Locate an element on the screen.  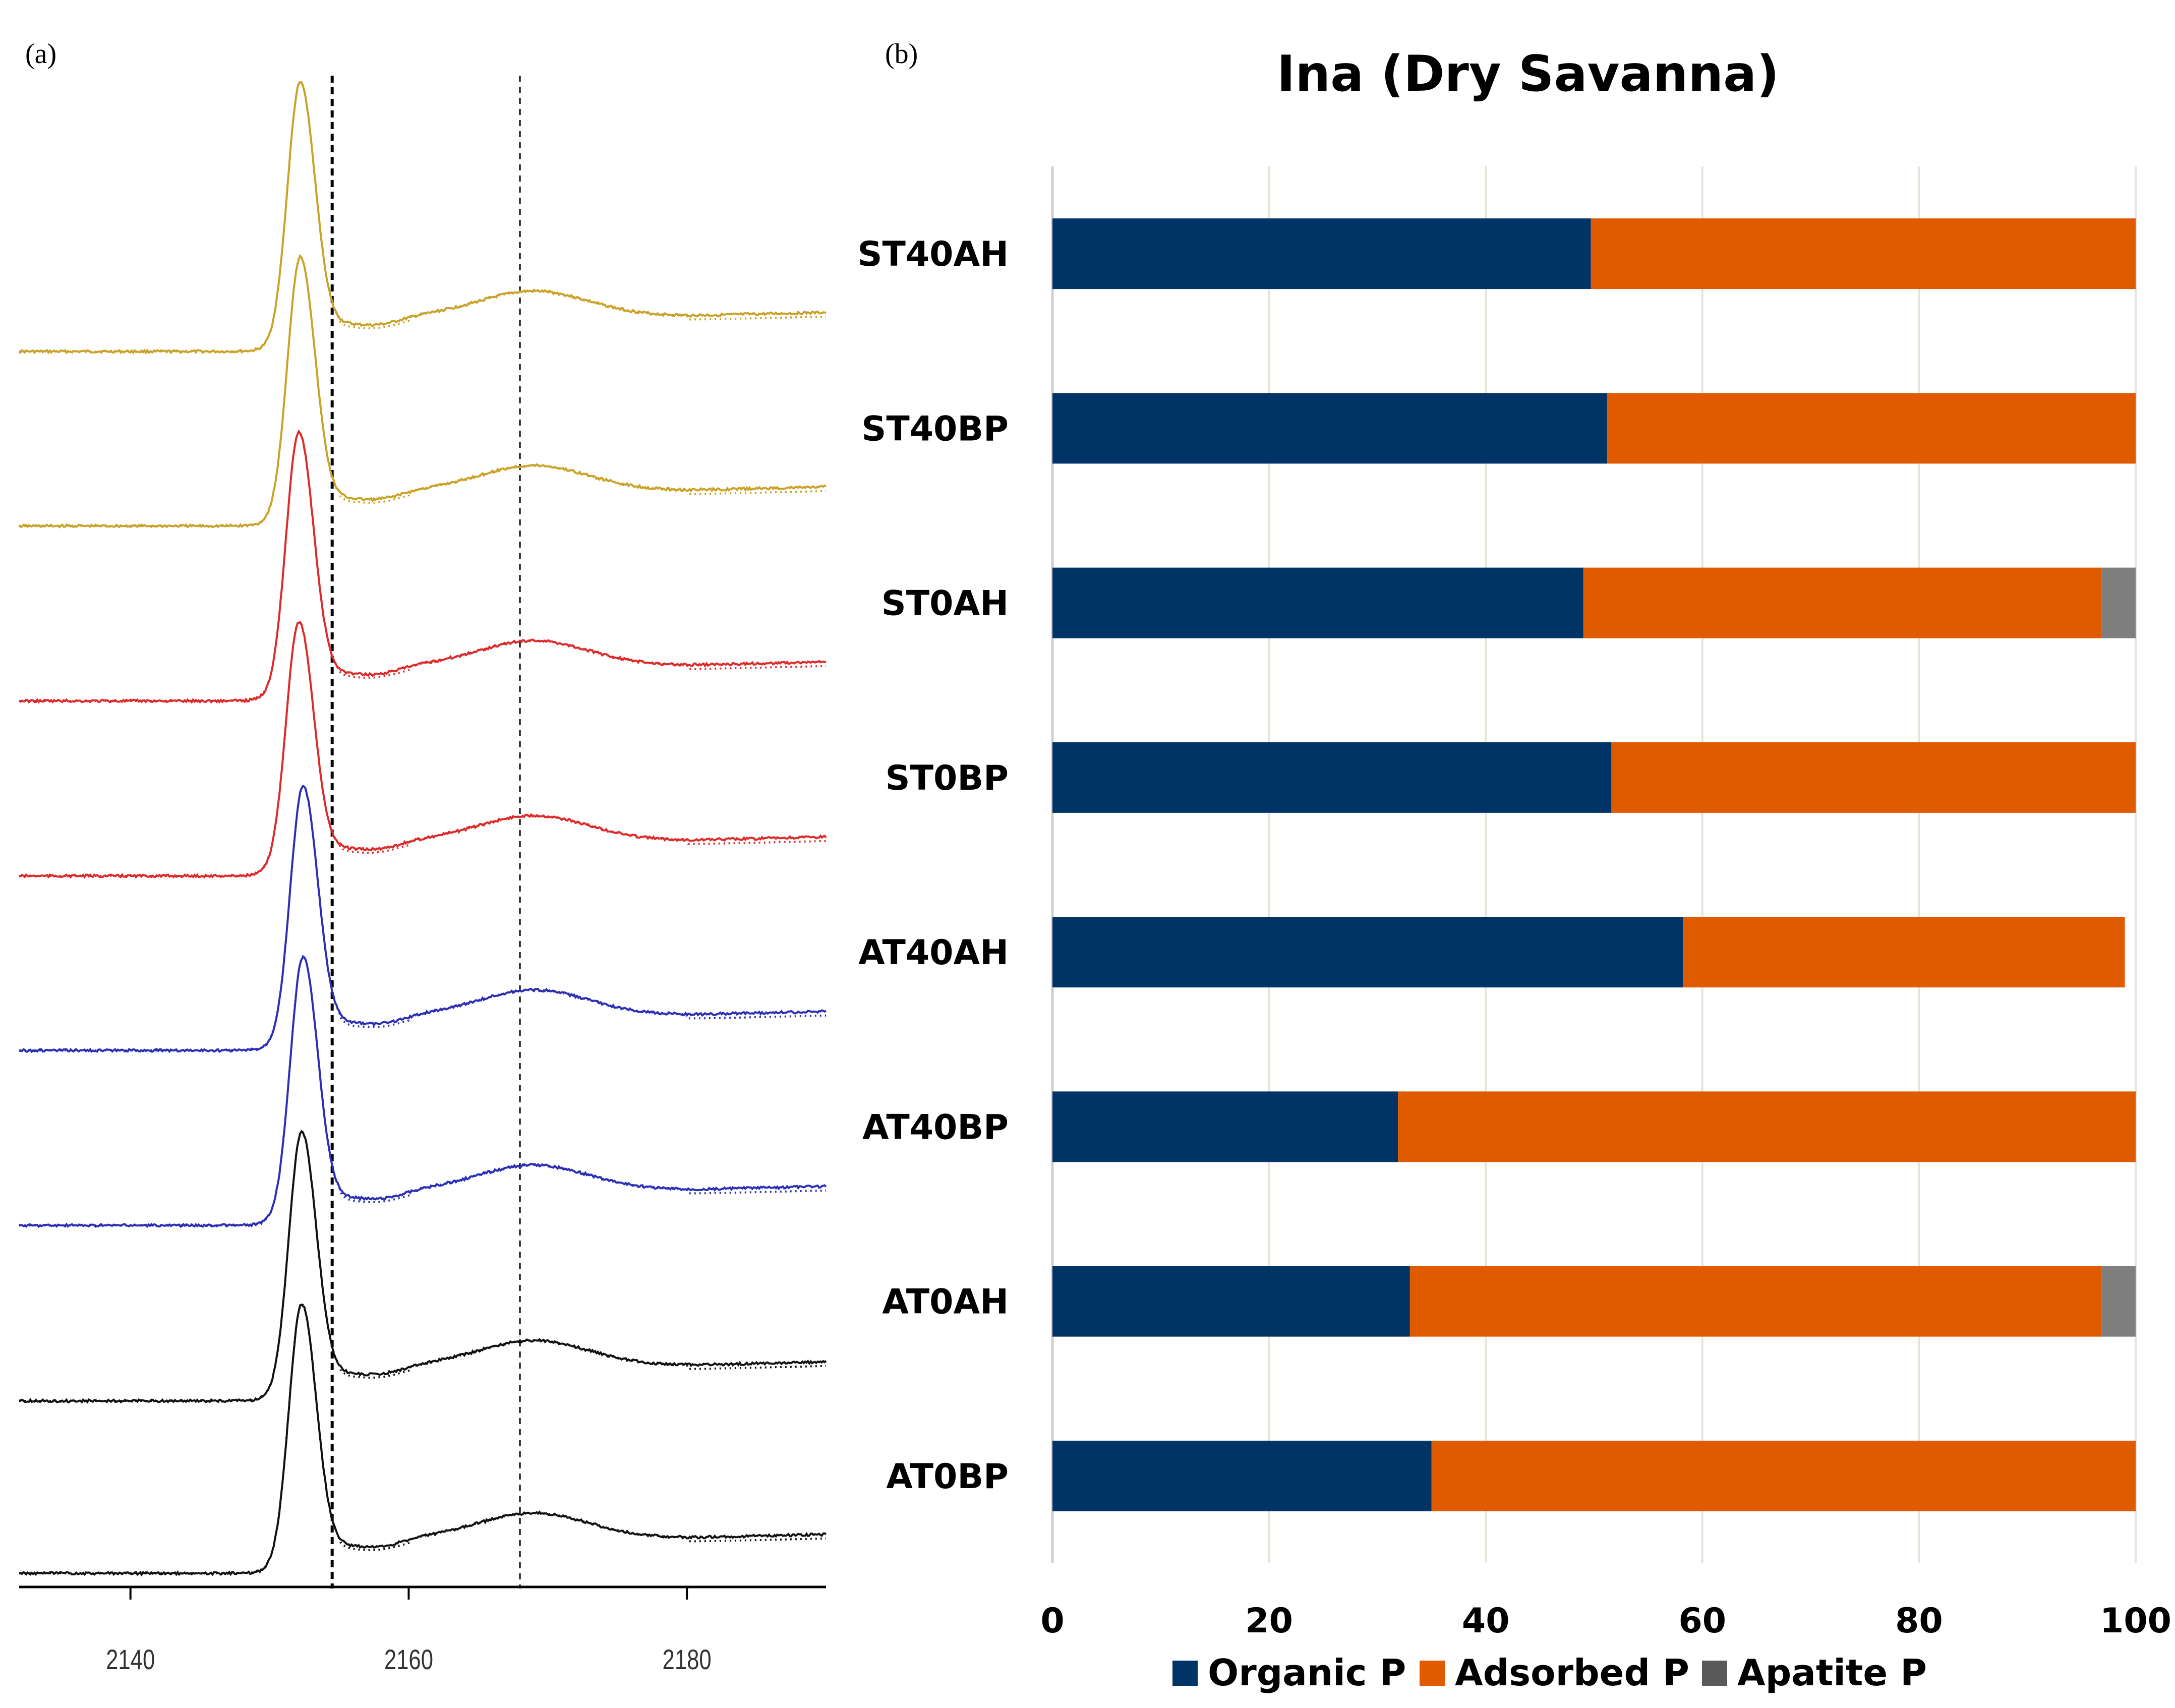
x-tick-label: 60 is located at coordinates (1702, 1621).